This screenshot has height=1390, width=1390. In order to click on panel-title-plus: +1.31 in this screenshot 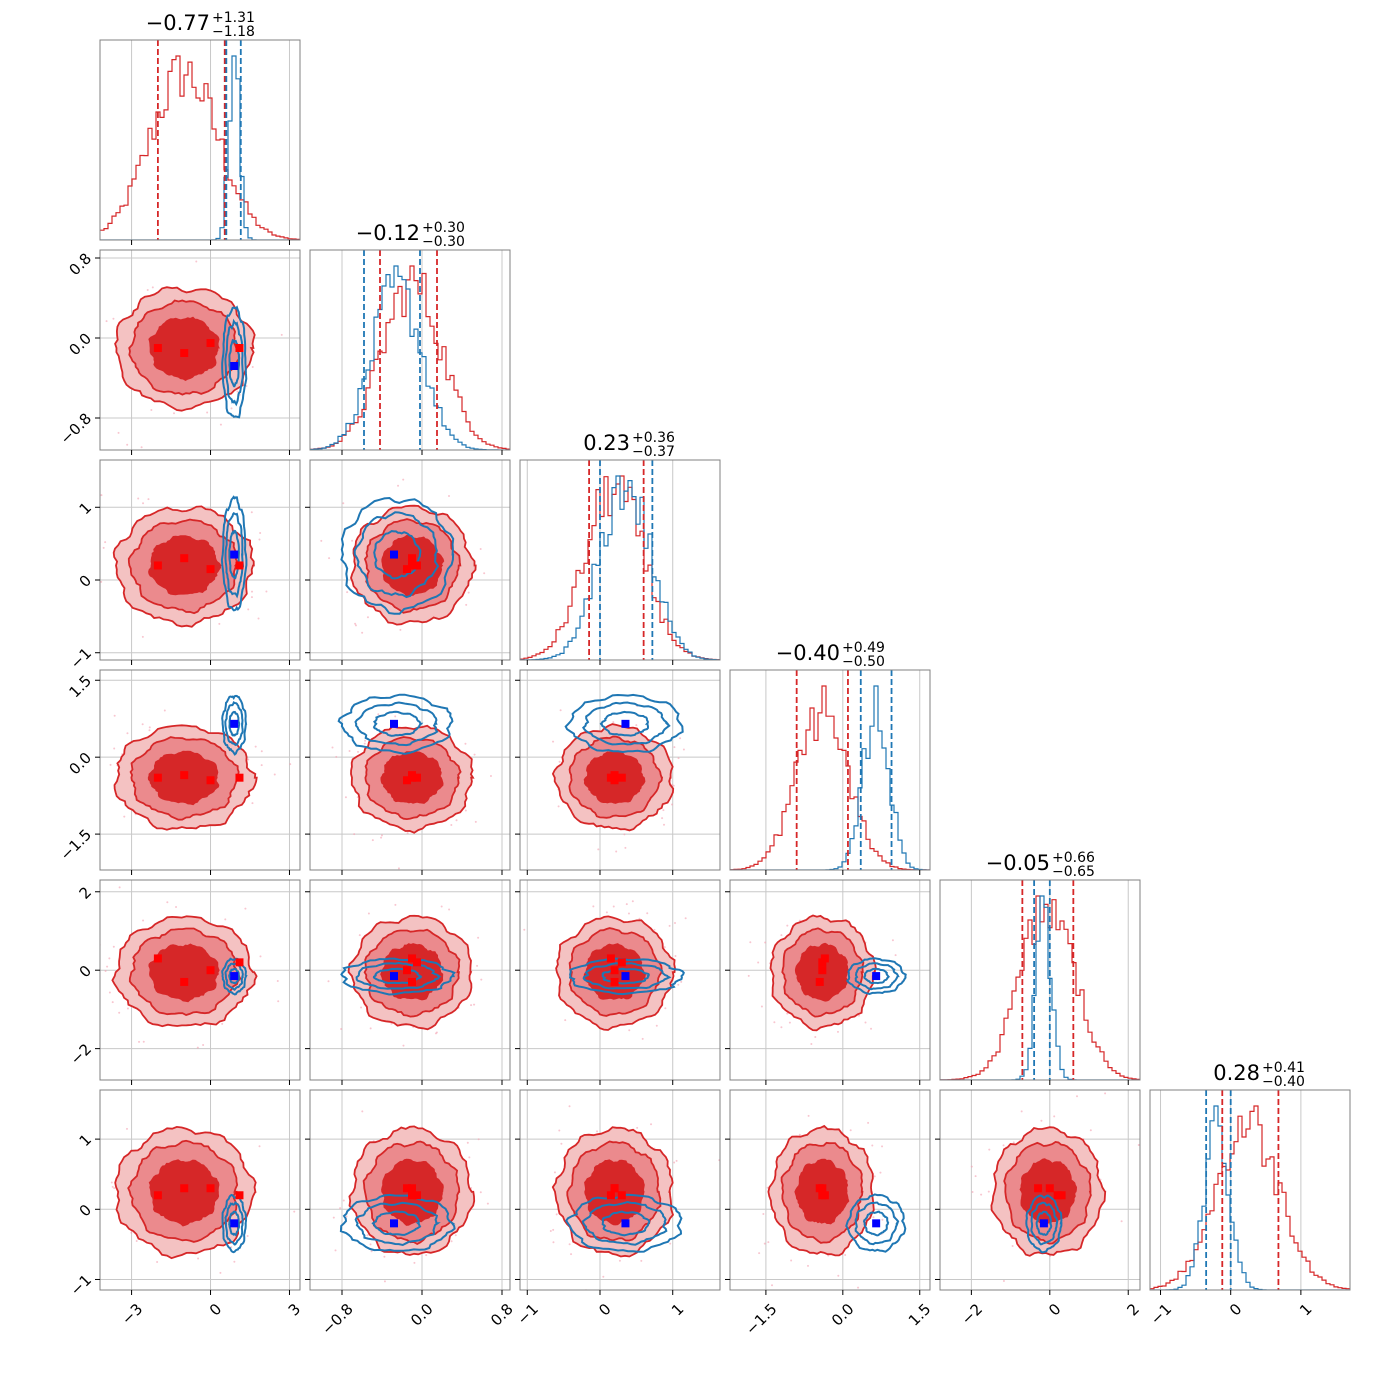, I will do `click(233, 18)`.